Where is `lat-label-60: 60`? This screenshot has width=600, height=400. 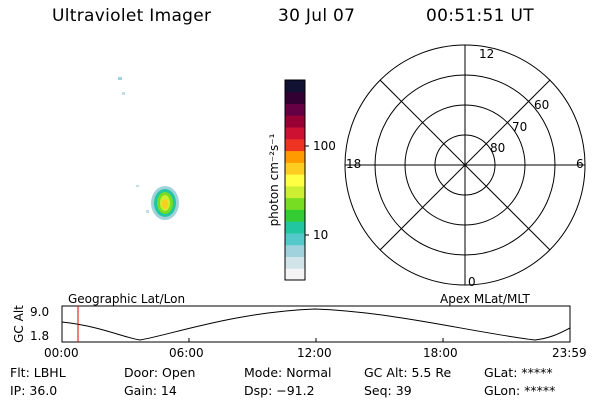
lat-label-60: 60 is located at coordinates (542, 105).